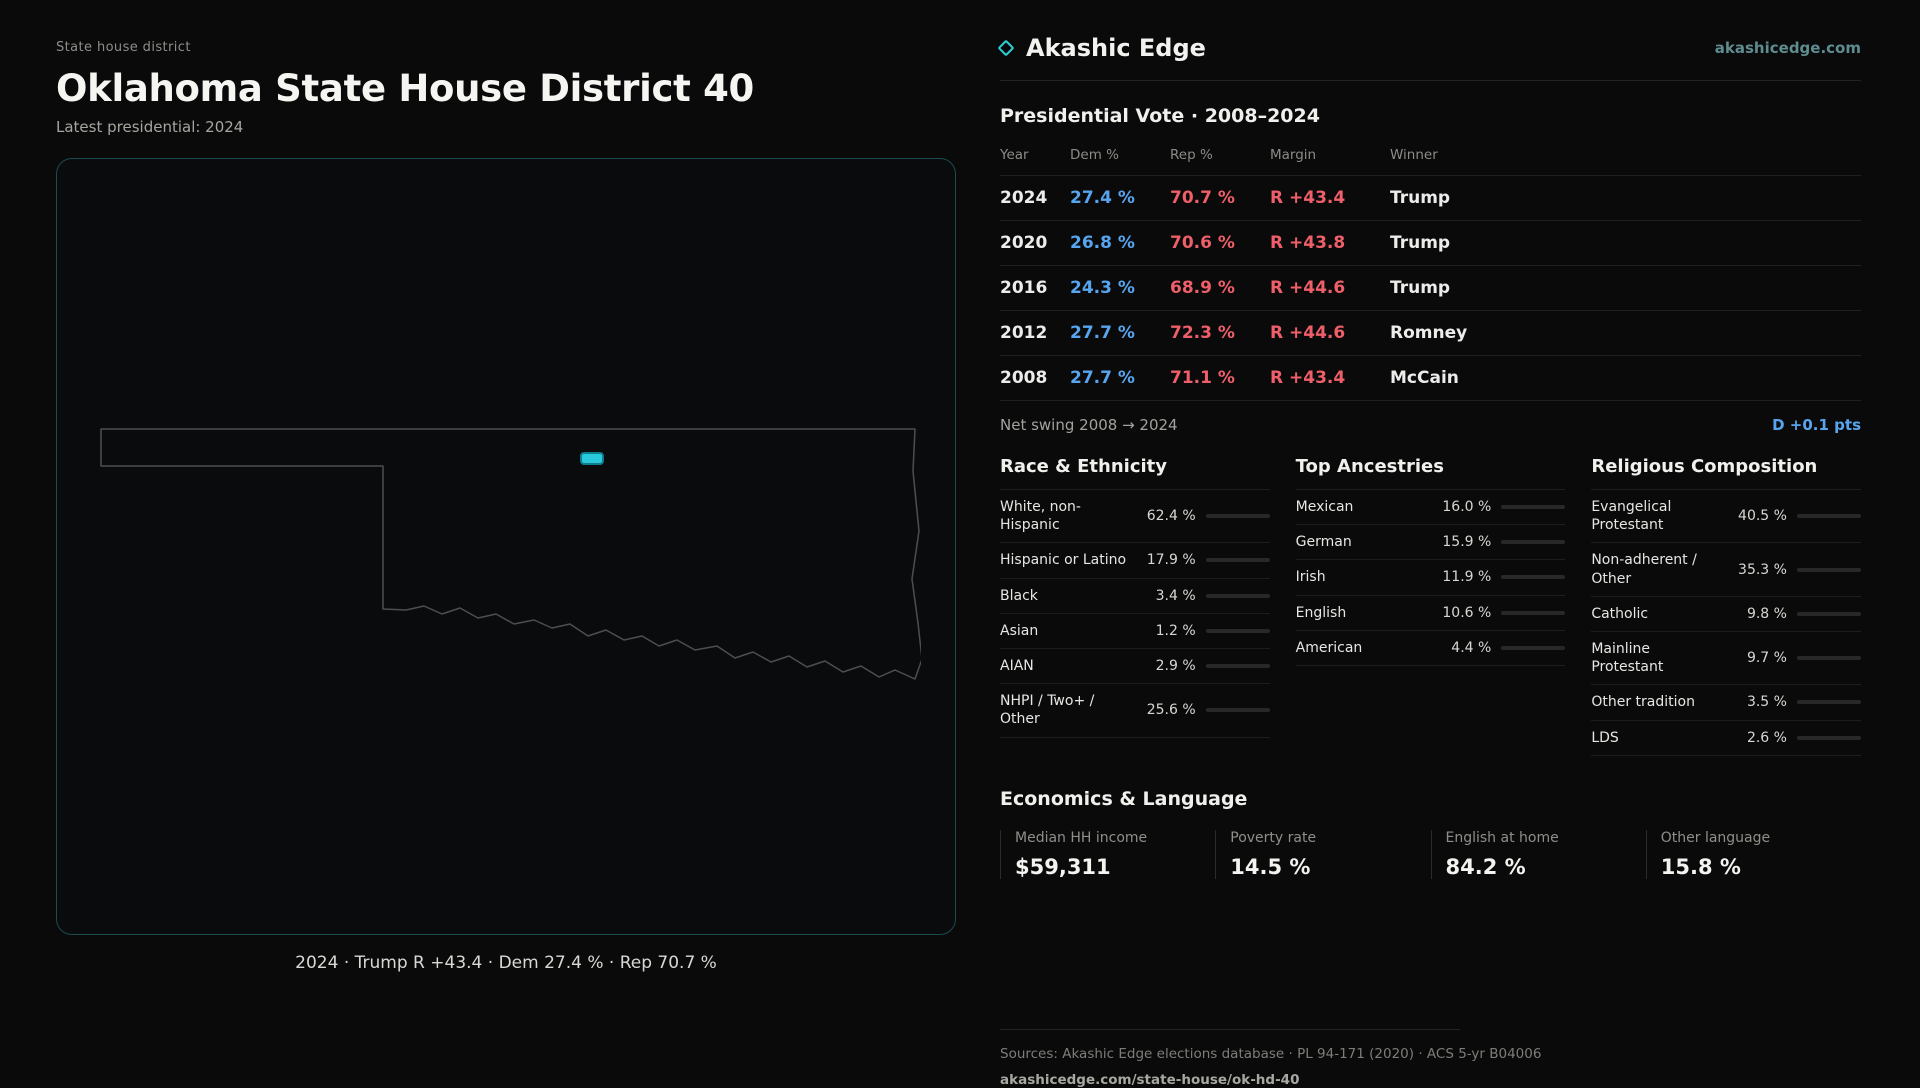 The height and width of the screenshot is (1088, 1920). Describe the element at coordinates (1017, 665) in the screenshot. I see `demo-label: AIAN` at that location.